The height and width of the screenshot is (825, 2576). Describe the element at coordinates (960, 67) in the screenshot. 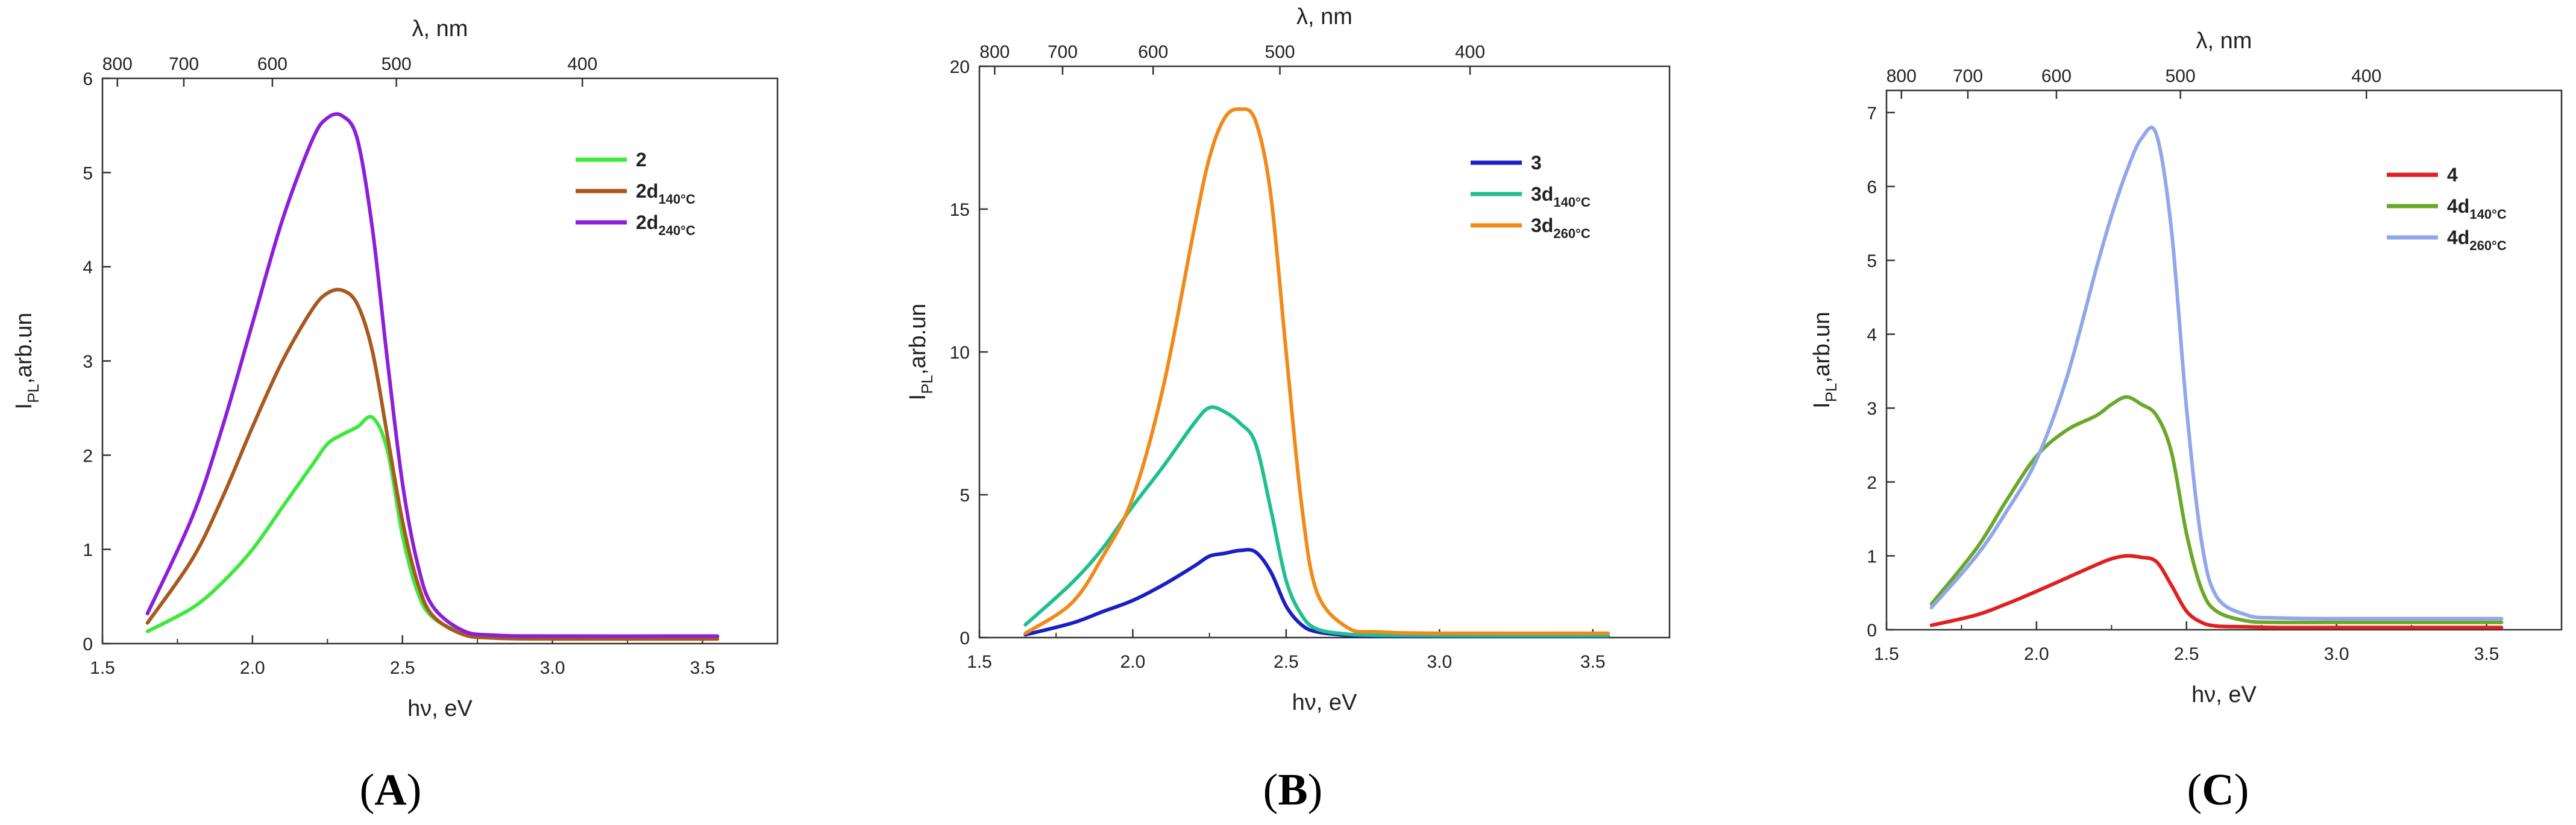

I see `y-tick-label: 20` at that location.